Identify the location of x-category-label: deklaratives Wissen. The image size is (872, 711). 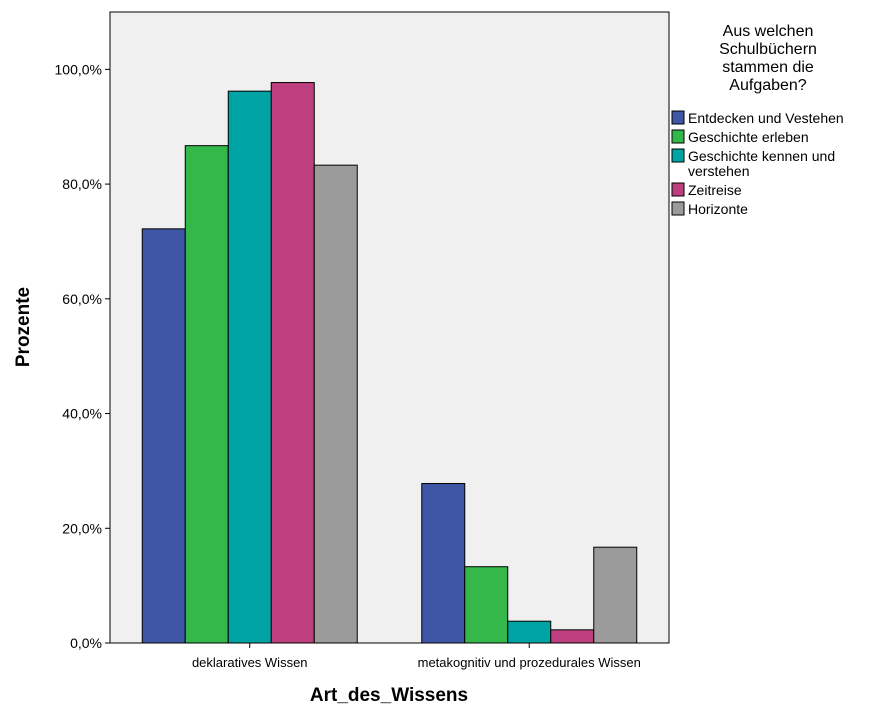
(250, 662).